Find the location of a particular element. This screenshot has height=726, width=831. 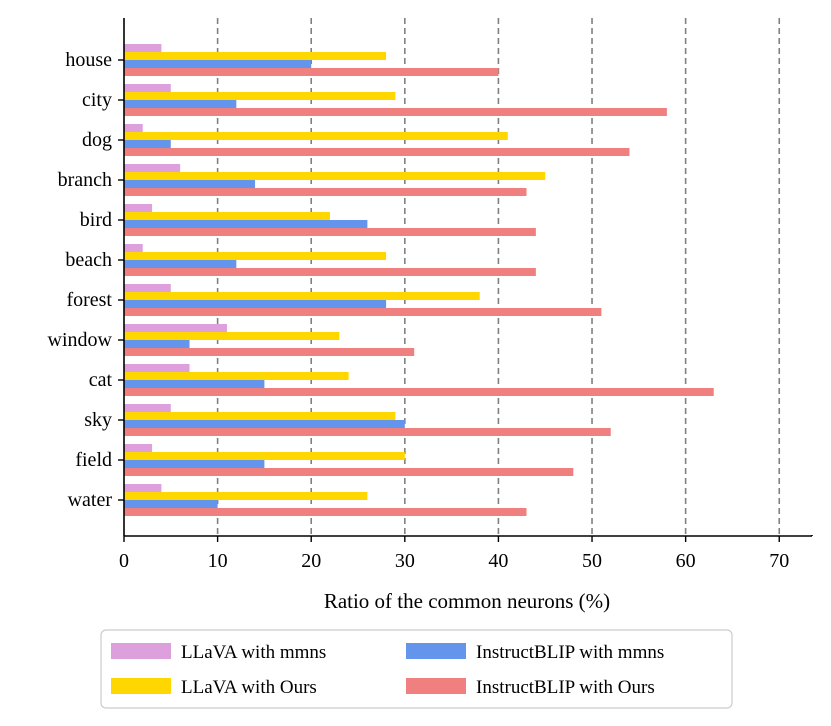

bar-house-instructblip-with-ours is located at coordinates (311, 72).